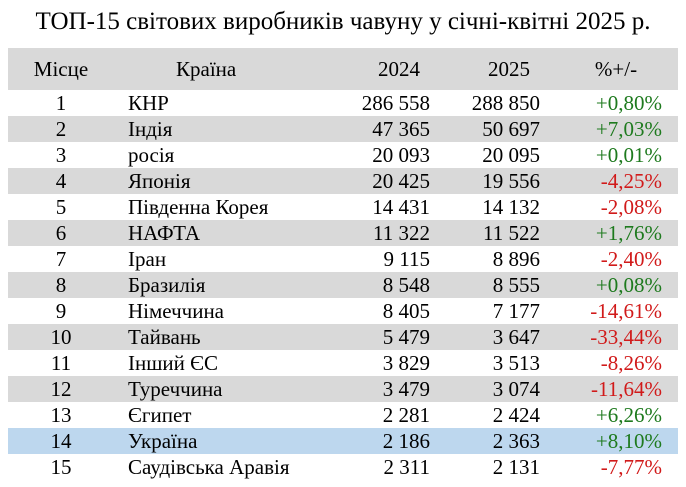  What do you see at coordinates (64, 441) in the screenshot?
I see `cell-rank: 14` at bounding box center [64, 441].